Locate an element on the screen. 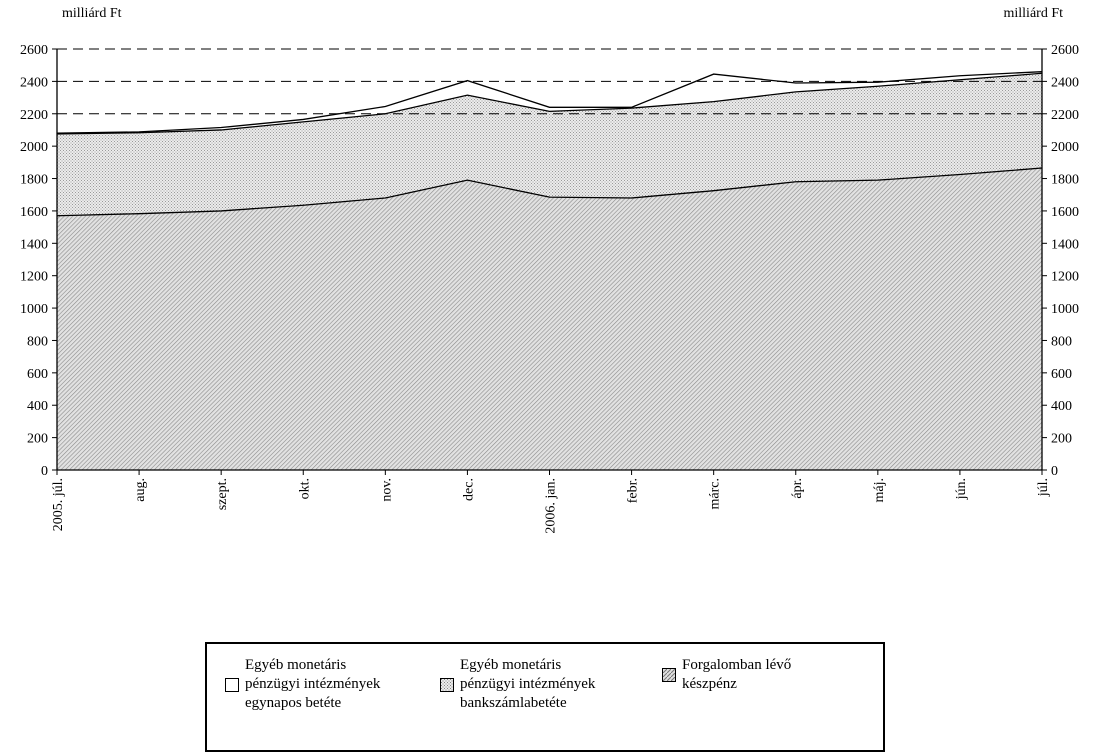 The height and width of the screenshot is (752, 1093). legend-swatch-white is located at coordinates (232, 684).